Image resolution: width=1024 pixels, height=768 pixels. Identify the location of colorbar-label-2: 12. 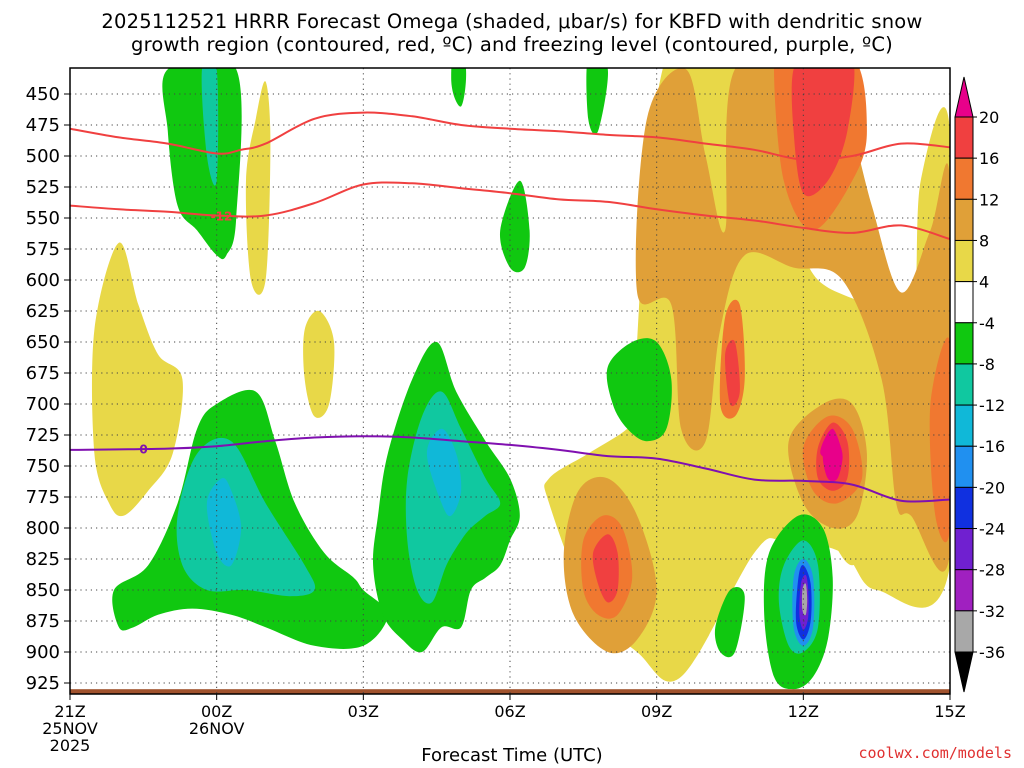
(989, 199).